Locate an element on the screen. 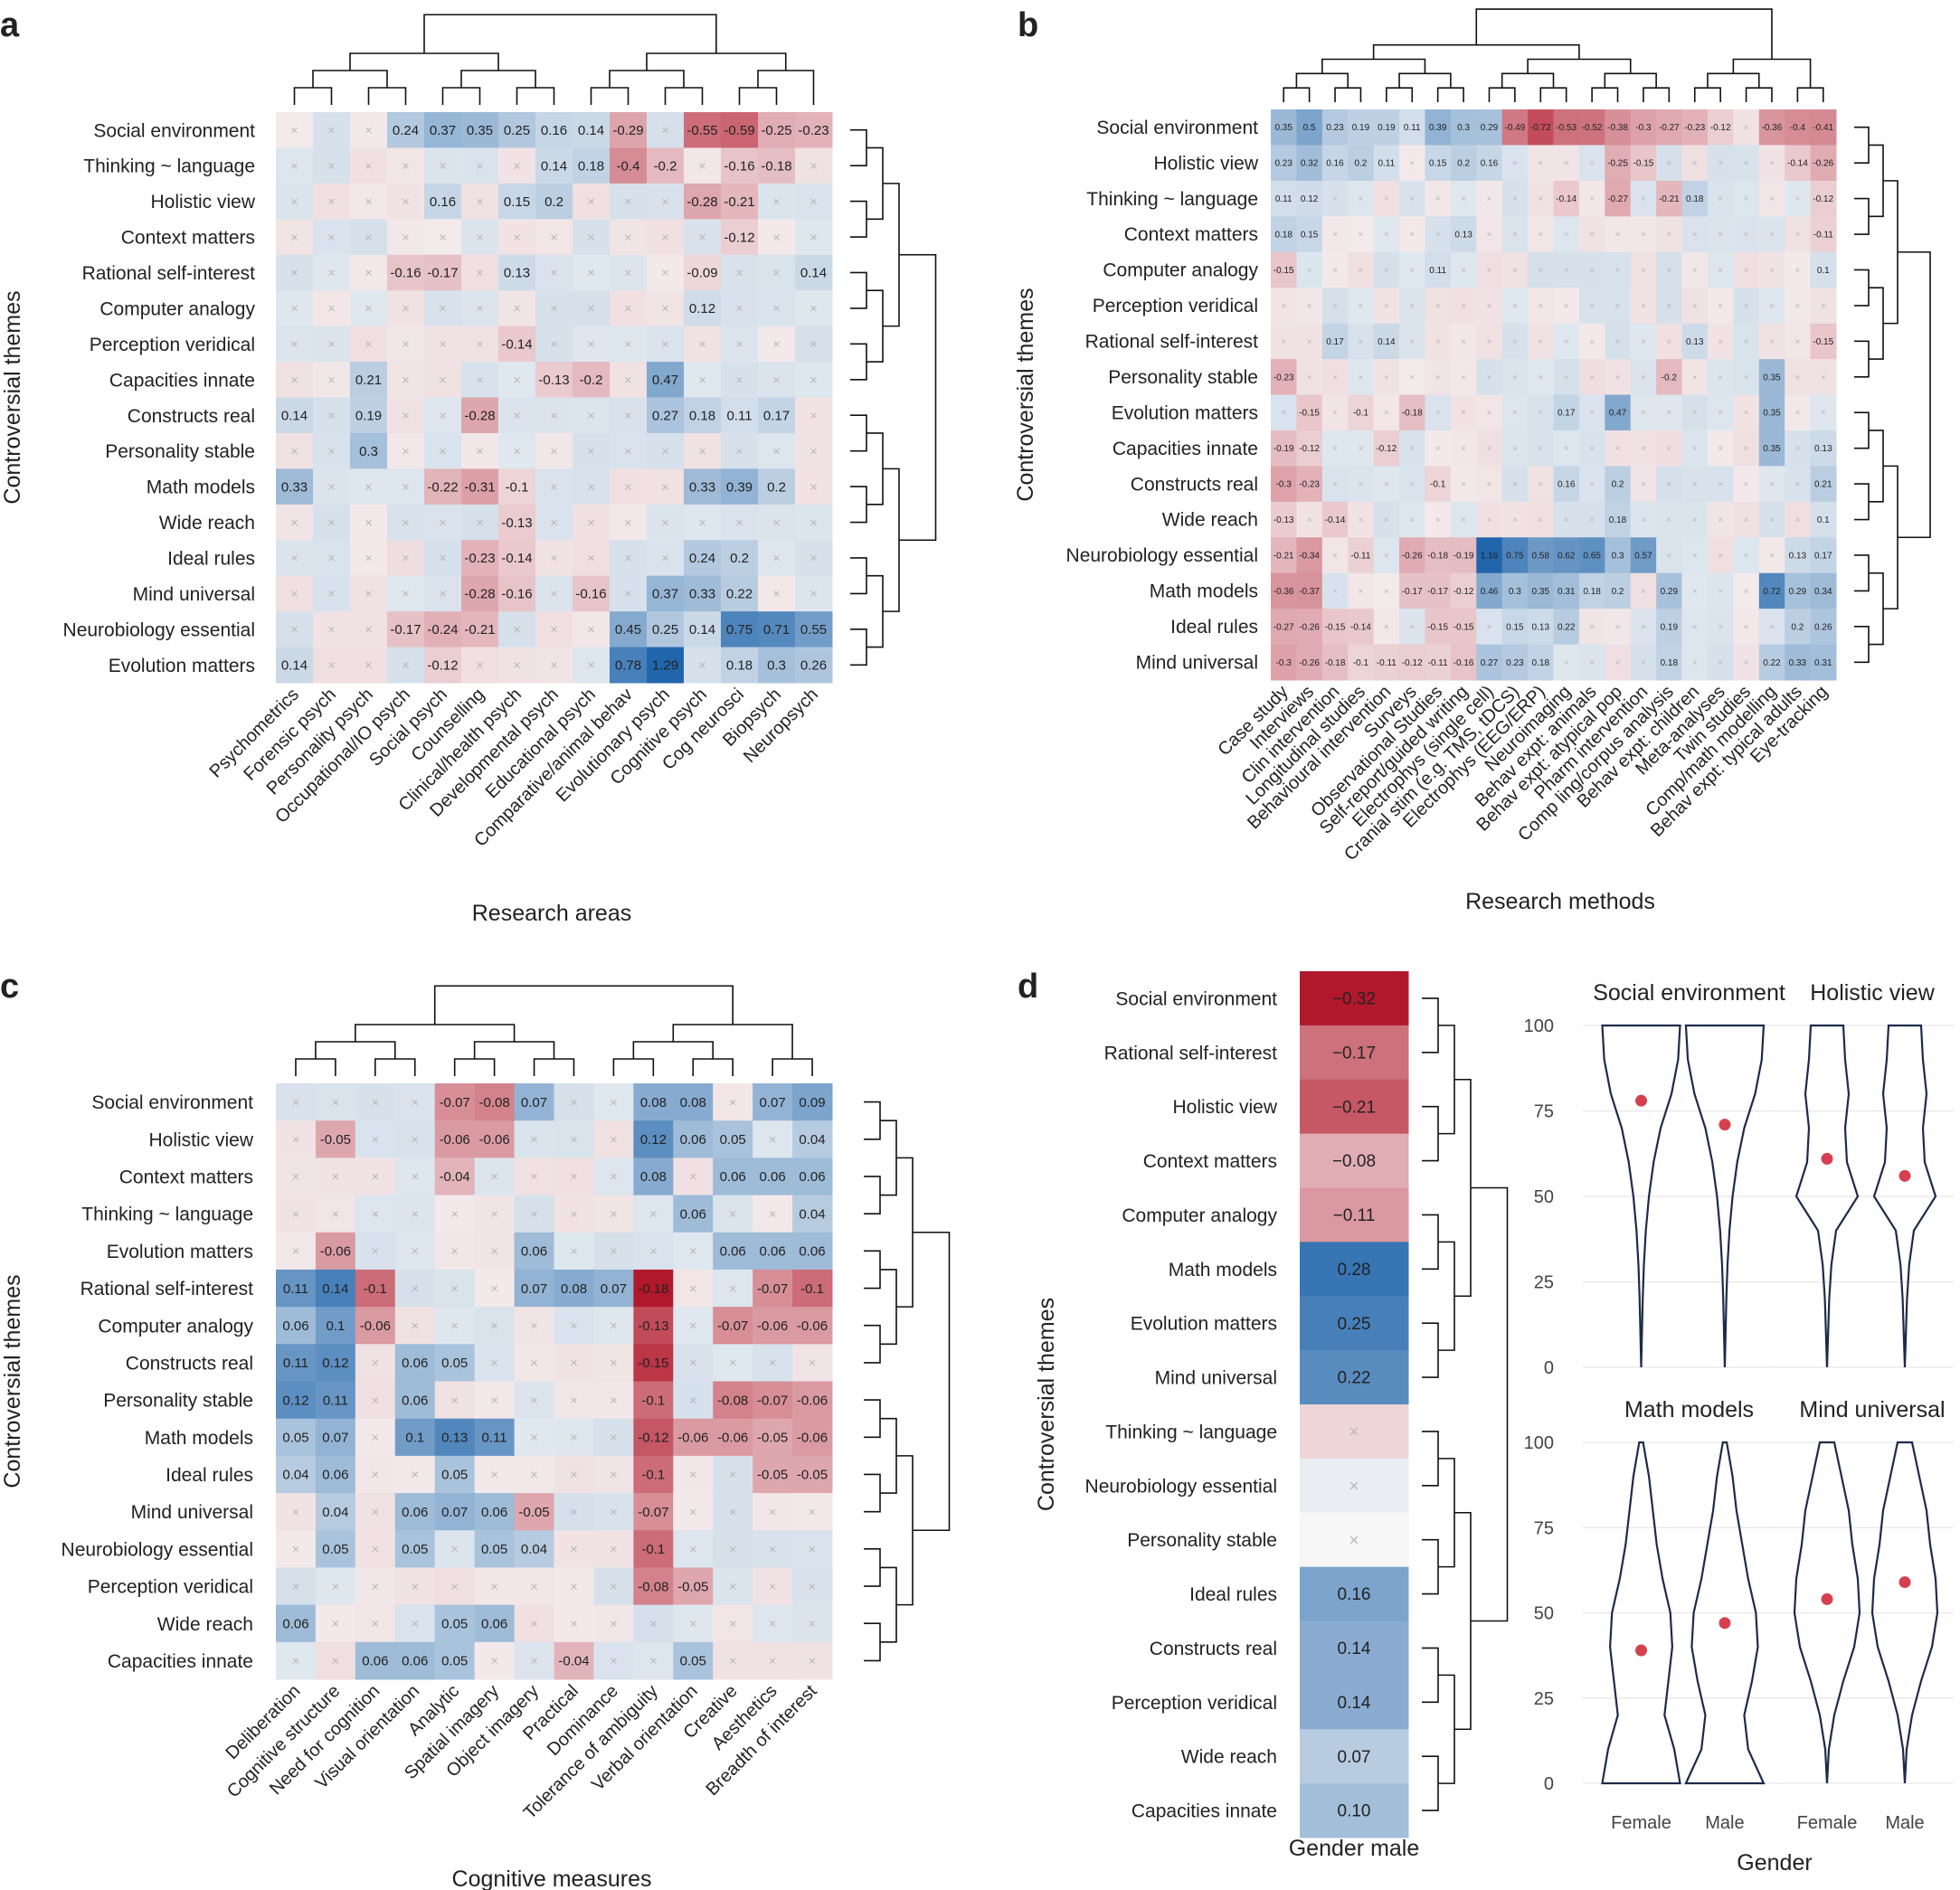  row-label: Holistic view is located at coordinates (1206, 163).